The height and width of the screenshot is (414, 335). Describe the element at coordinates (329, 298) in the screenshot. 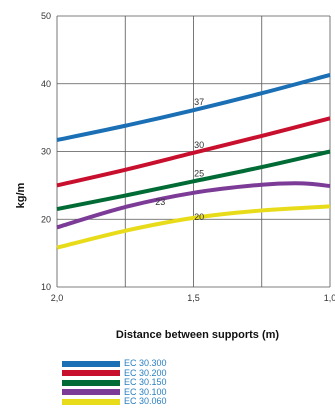

I see `x-tick-label: 1,0` at that location.